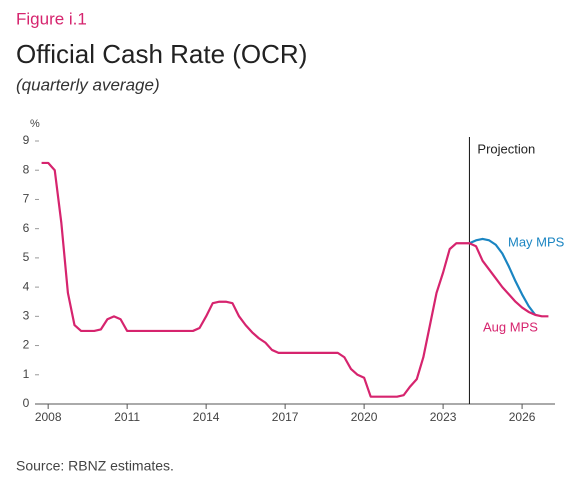 This screenshot has height=490, width=574. I want to click on series-label: Aug MPS, so click(510, 326).